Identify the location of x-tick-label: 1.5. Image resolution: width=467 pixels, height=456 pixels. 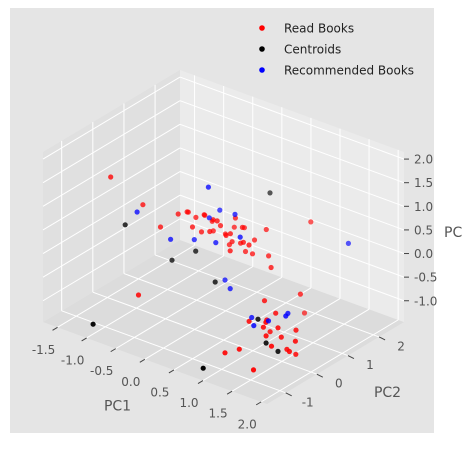
(218, 414).